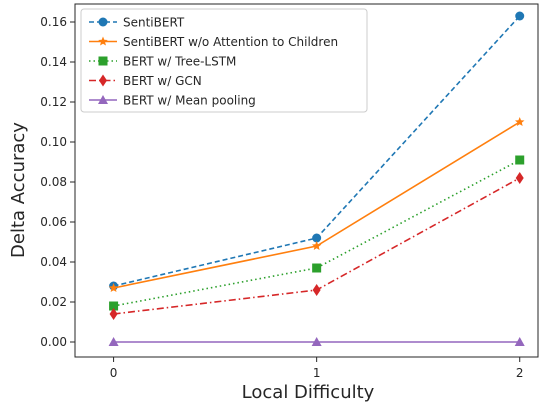 This screenshot has width=541, height=406. What do you see at coordinates (317, 373) in the screenshot?
I see `x-tick-label: 1` at bounding box center [317, 373].